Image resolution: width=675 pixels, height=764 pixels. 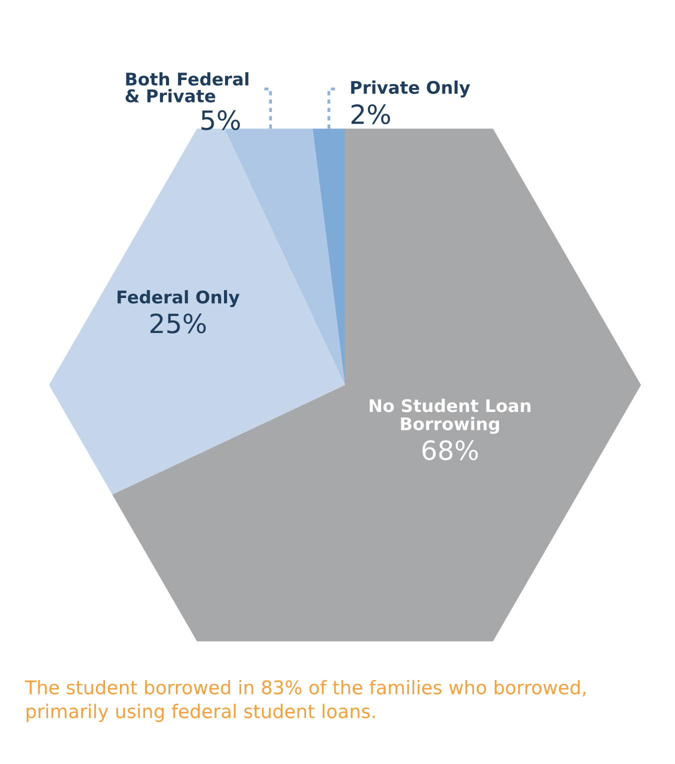 What do you see at coordinates (371, 114) in the screenshot?
I see `data-label: 2%` at bounding box center [371, 114].